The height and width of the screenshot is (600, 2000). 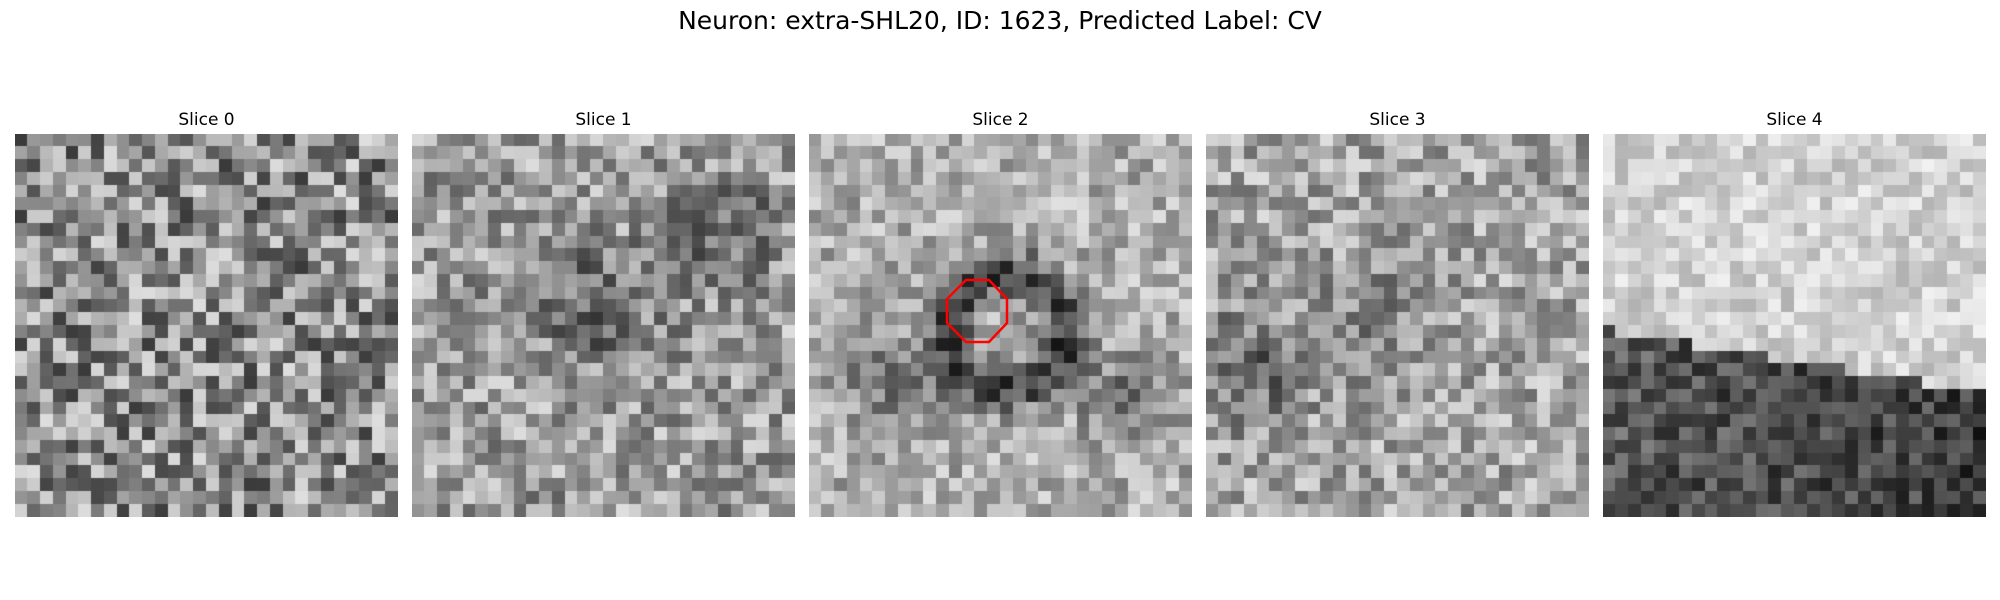 I want to click on slice-title-2: Slice 2, so click(x=1000, y=120).